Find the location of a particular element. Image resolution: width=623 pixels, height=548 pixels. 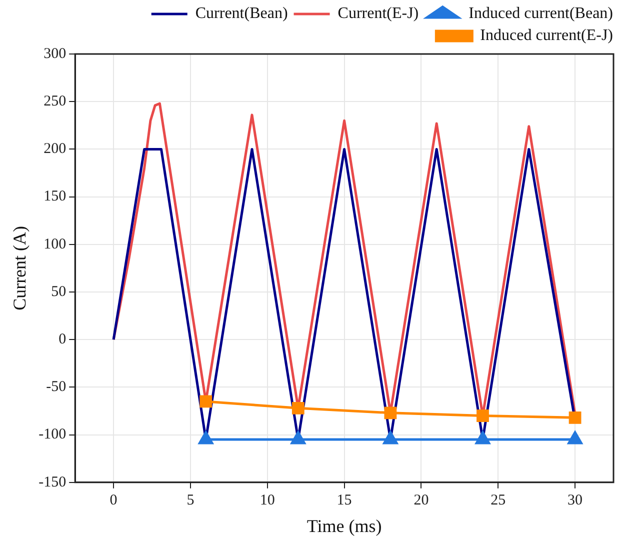

y-tick-label: -150 is located at coordinates (52, 482).